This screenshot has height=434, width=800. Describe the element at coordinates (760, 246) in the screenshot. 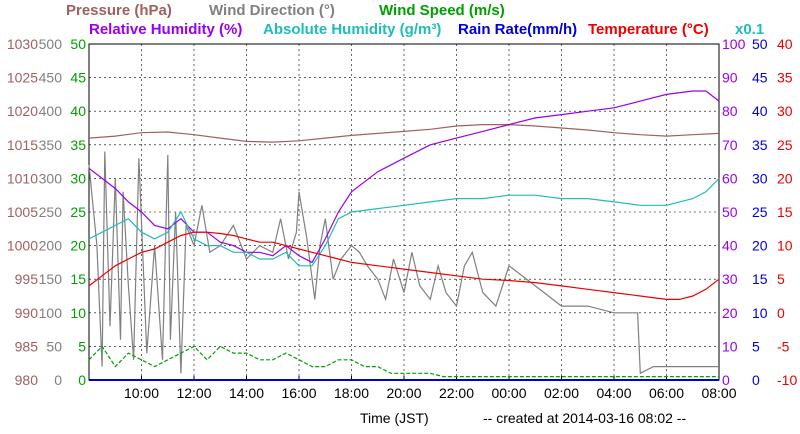

I see `y-tick-label-rain: 20` at that location.